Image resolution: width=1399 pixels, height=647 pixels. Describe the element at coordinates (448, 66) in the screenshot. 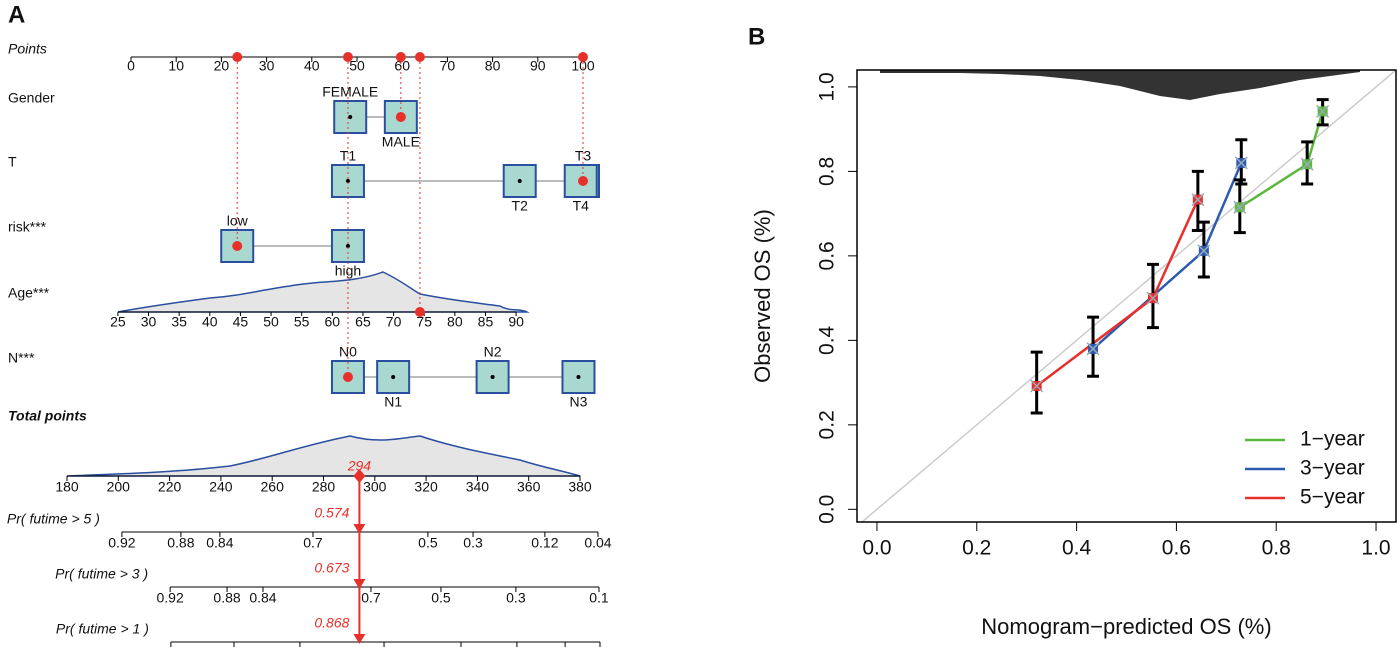

I see `tick-label: 70` at that location.